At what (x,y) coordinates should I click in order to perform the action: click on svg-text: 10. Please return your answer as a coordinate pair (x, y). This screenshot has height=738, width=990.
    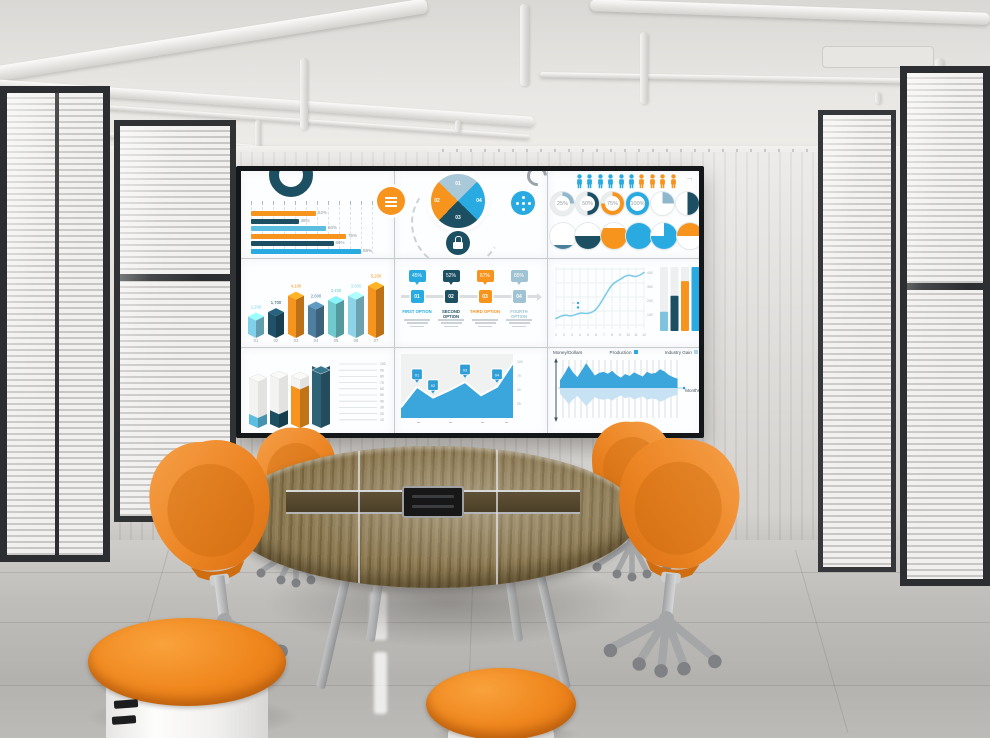
    Looking at the image, I should click on (382, 420).